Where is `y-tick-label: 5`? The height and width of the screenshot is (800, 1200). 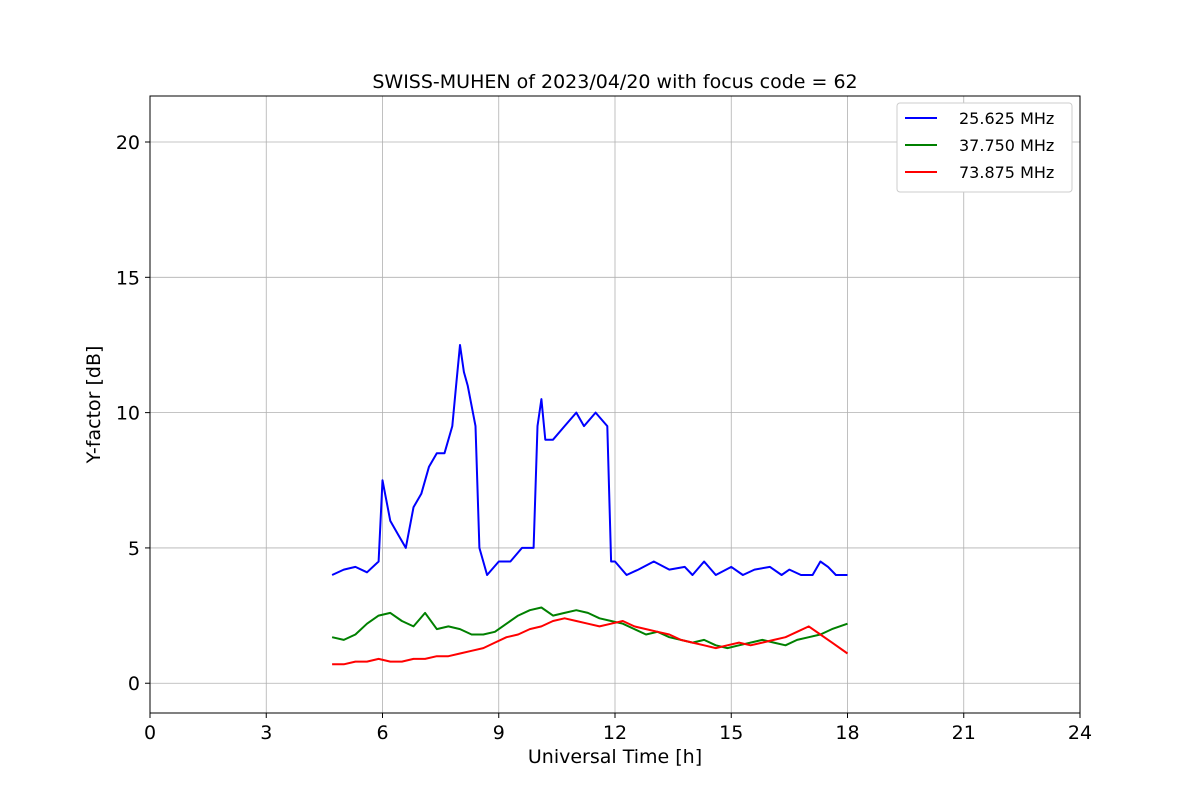
y-tick-label: 5 is located at coordinates (134, 549).